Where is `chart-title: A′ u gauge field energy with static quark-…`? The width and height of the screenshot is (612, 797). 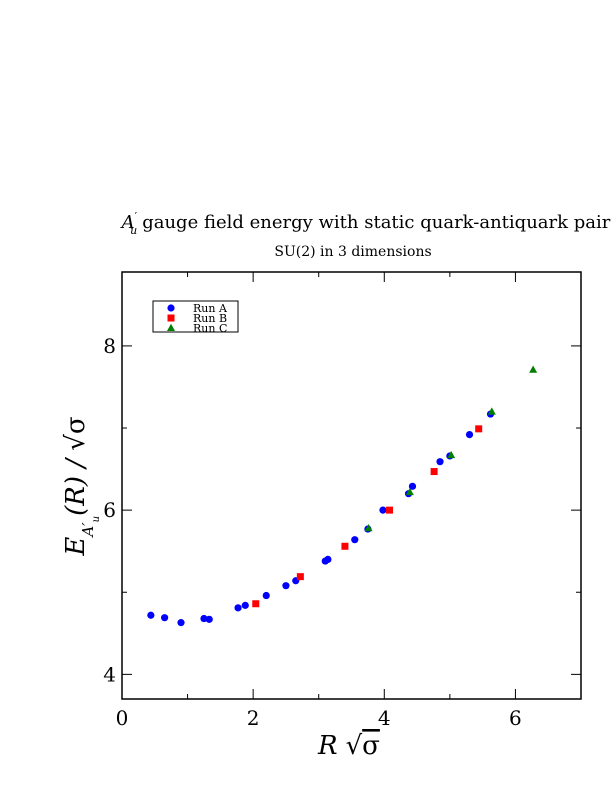 chart-title: A′ u gauge field energy with static quark-… is located at coordinates (365, 223).